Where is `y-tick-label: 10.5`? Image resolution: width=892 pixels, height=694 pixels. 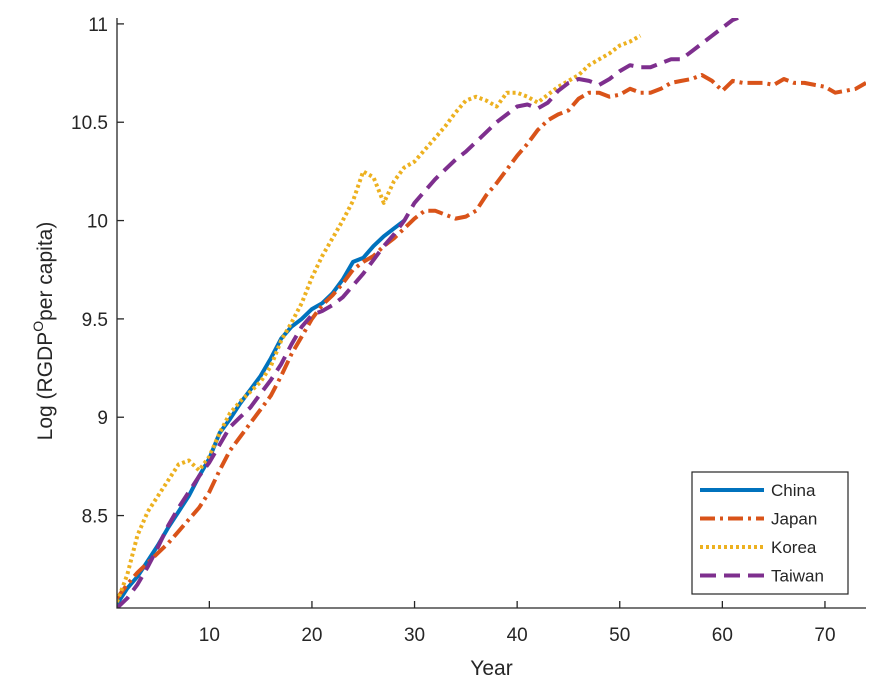 y-tick-label: 10.5 is located at coordinates (89, 123).